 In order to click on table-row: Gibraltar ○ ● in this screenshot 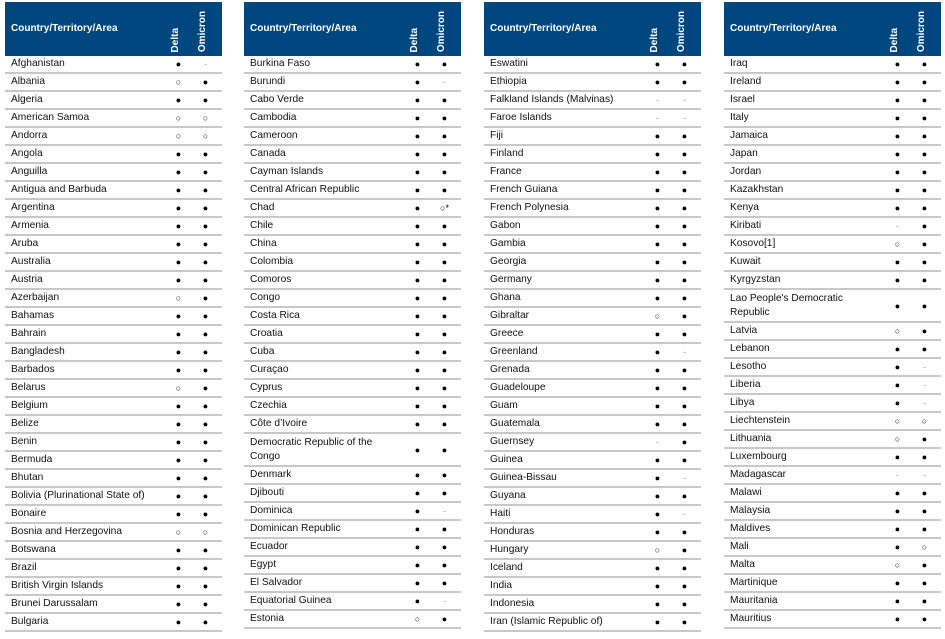, I will do `click(592, 317)`.